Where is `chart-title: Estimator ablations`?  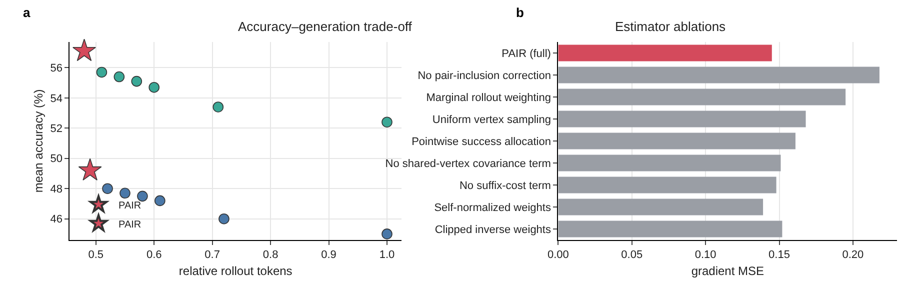 chart-title: Estimator ablations is located at coordinates (670, 26).